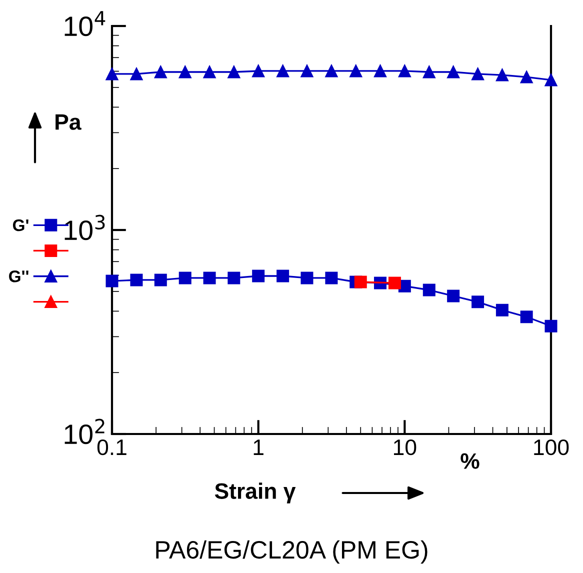  I want to click on y-tick-label: 10$^{3}$, so click(84, 227).